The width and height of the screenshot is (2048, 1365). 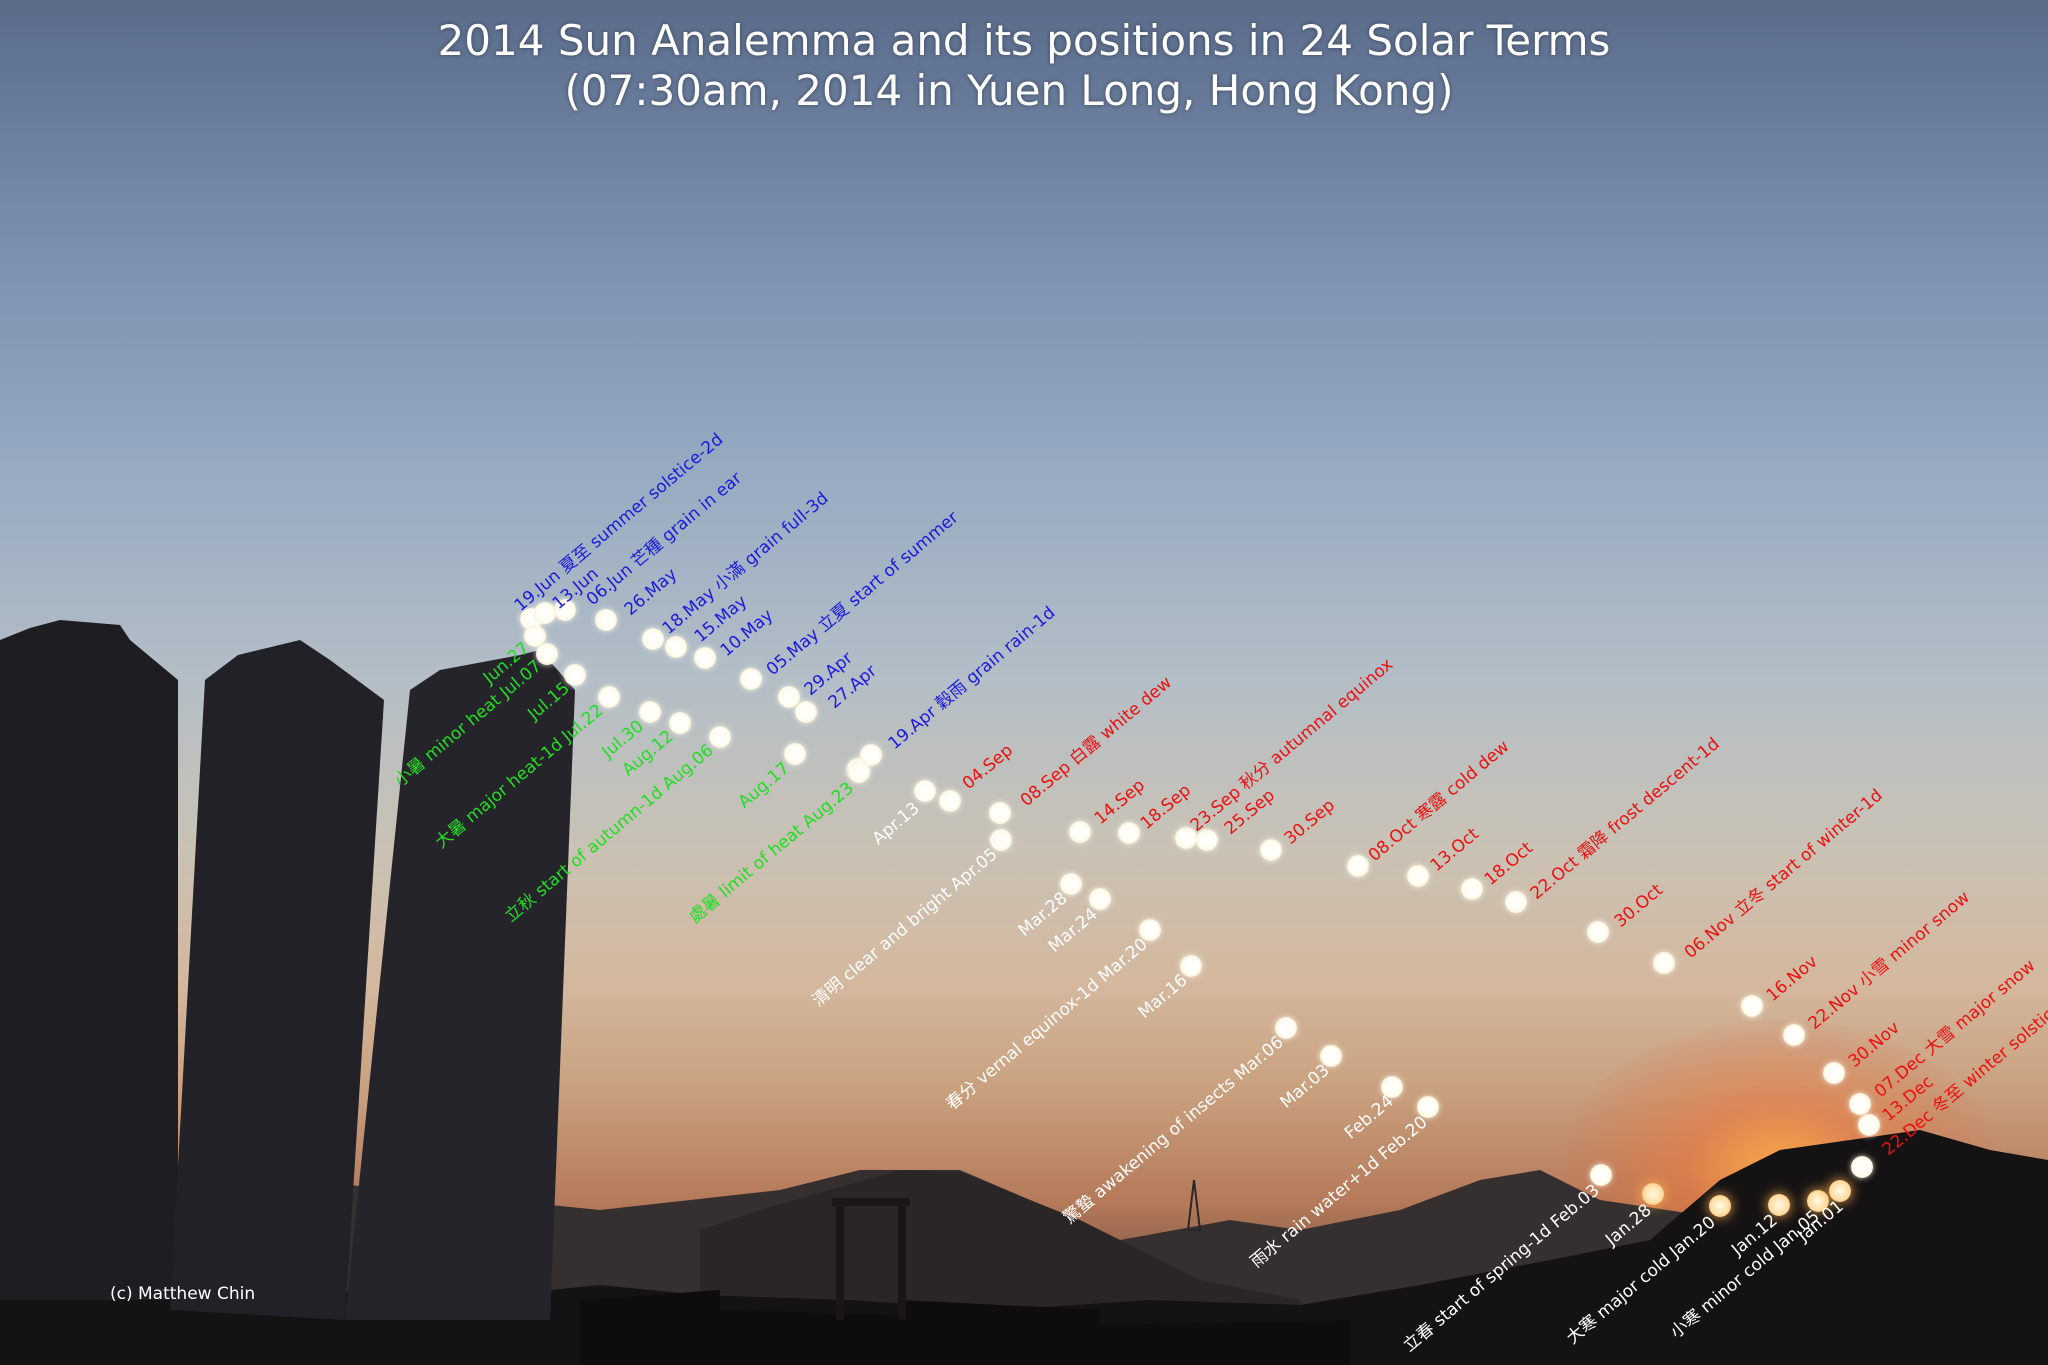 What do you see at coordinates (1009, 90) in the screenshot?
I see `title-line2: (07:30am, 2014 in Yuen Long, Hong Kong)` at bounding box center [1009, 90].